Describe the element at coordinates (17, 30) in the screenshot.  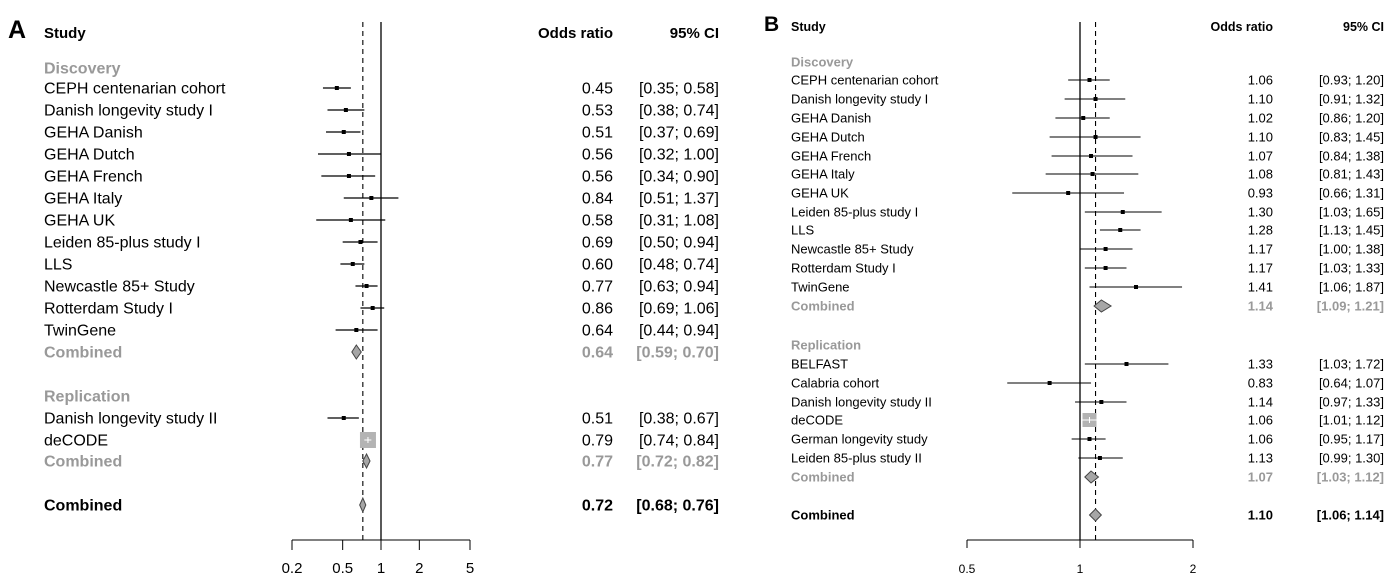
I see `panel-letter: A` at that location.